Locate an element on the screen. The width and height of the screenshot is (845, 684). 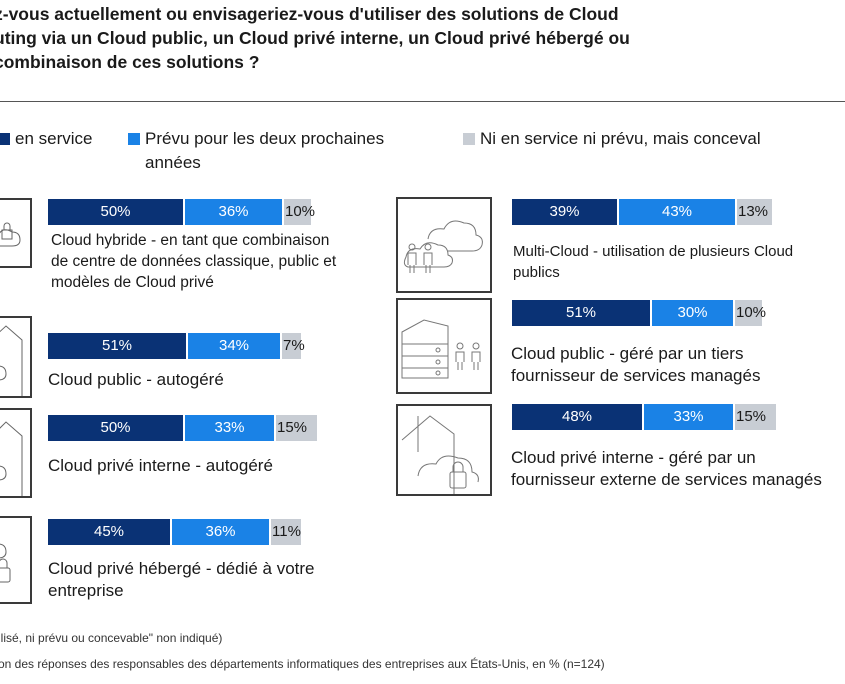
bar-segment-planned: 30% is located at coordinates (692, 313).